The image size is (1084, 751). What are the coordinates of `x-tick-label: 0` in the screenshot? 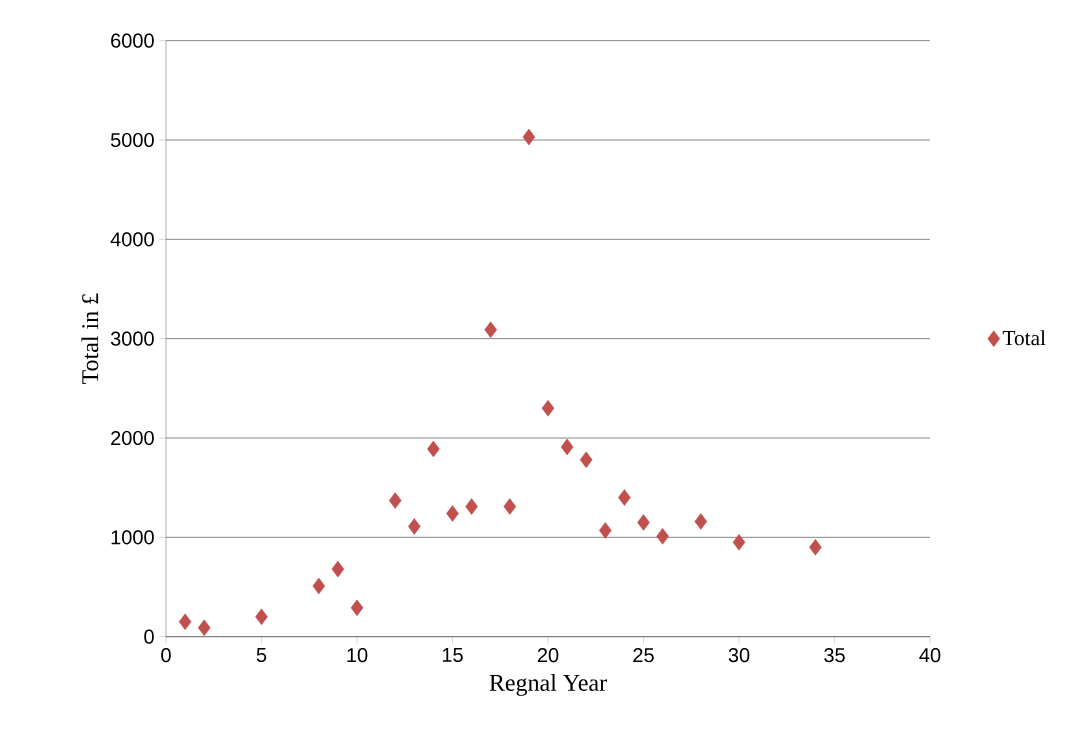 It's located at (166, 655).